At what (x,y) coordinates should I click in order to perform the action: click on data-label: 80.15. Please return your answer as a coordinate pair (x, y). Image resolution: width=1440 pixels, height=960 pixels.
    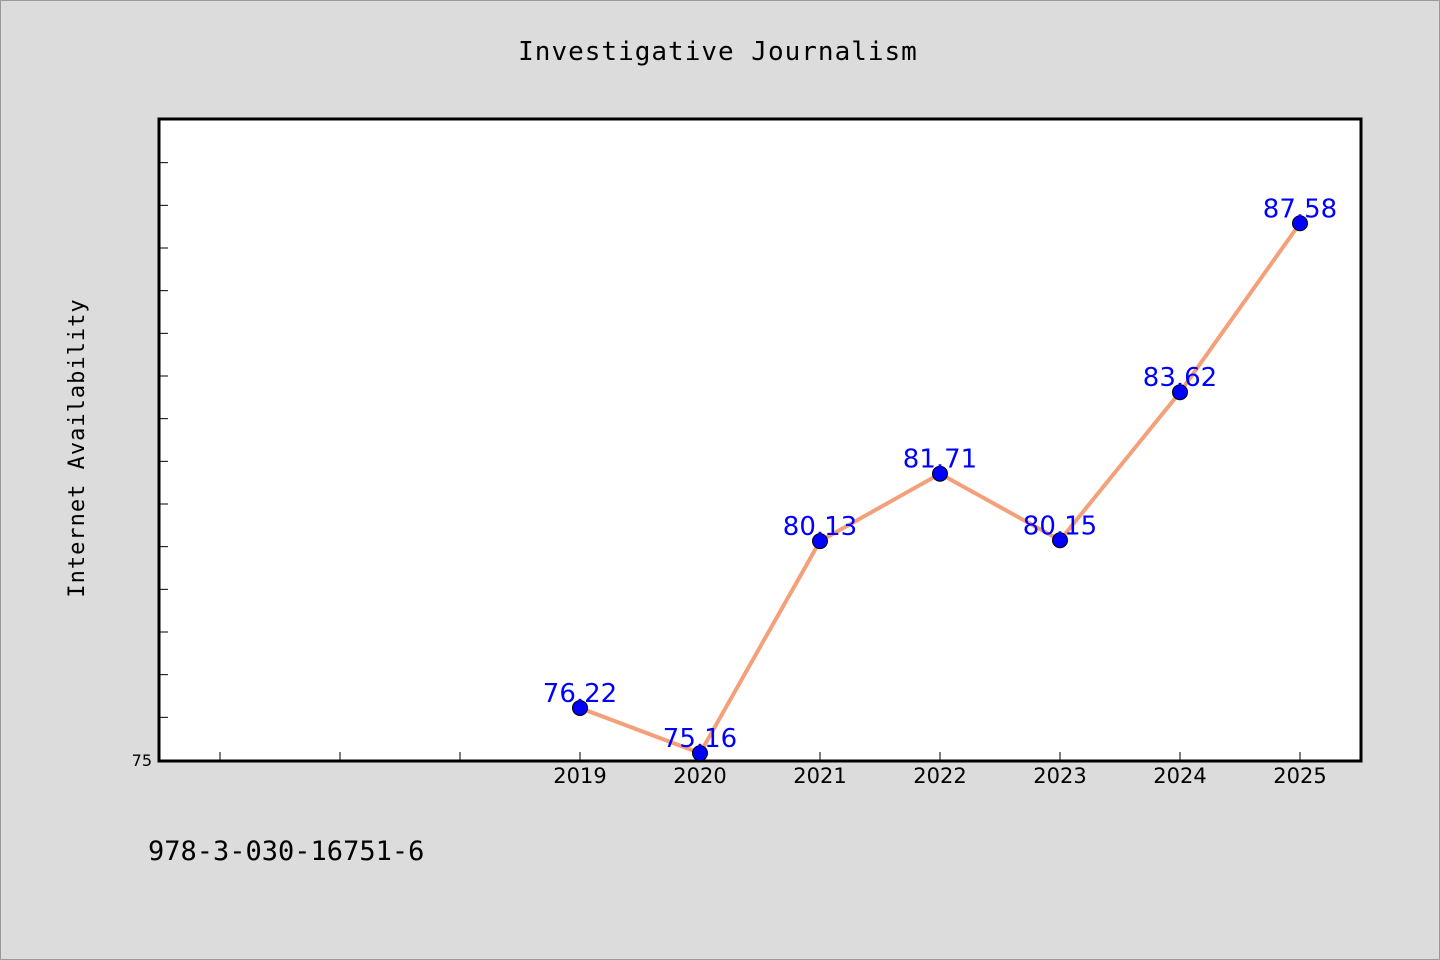
    Looking at the image, I should click on (1060, 526).